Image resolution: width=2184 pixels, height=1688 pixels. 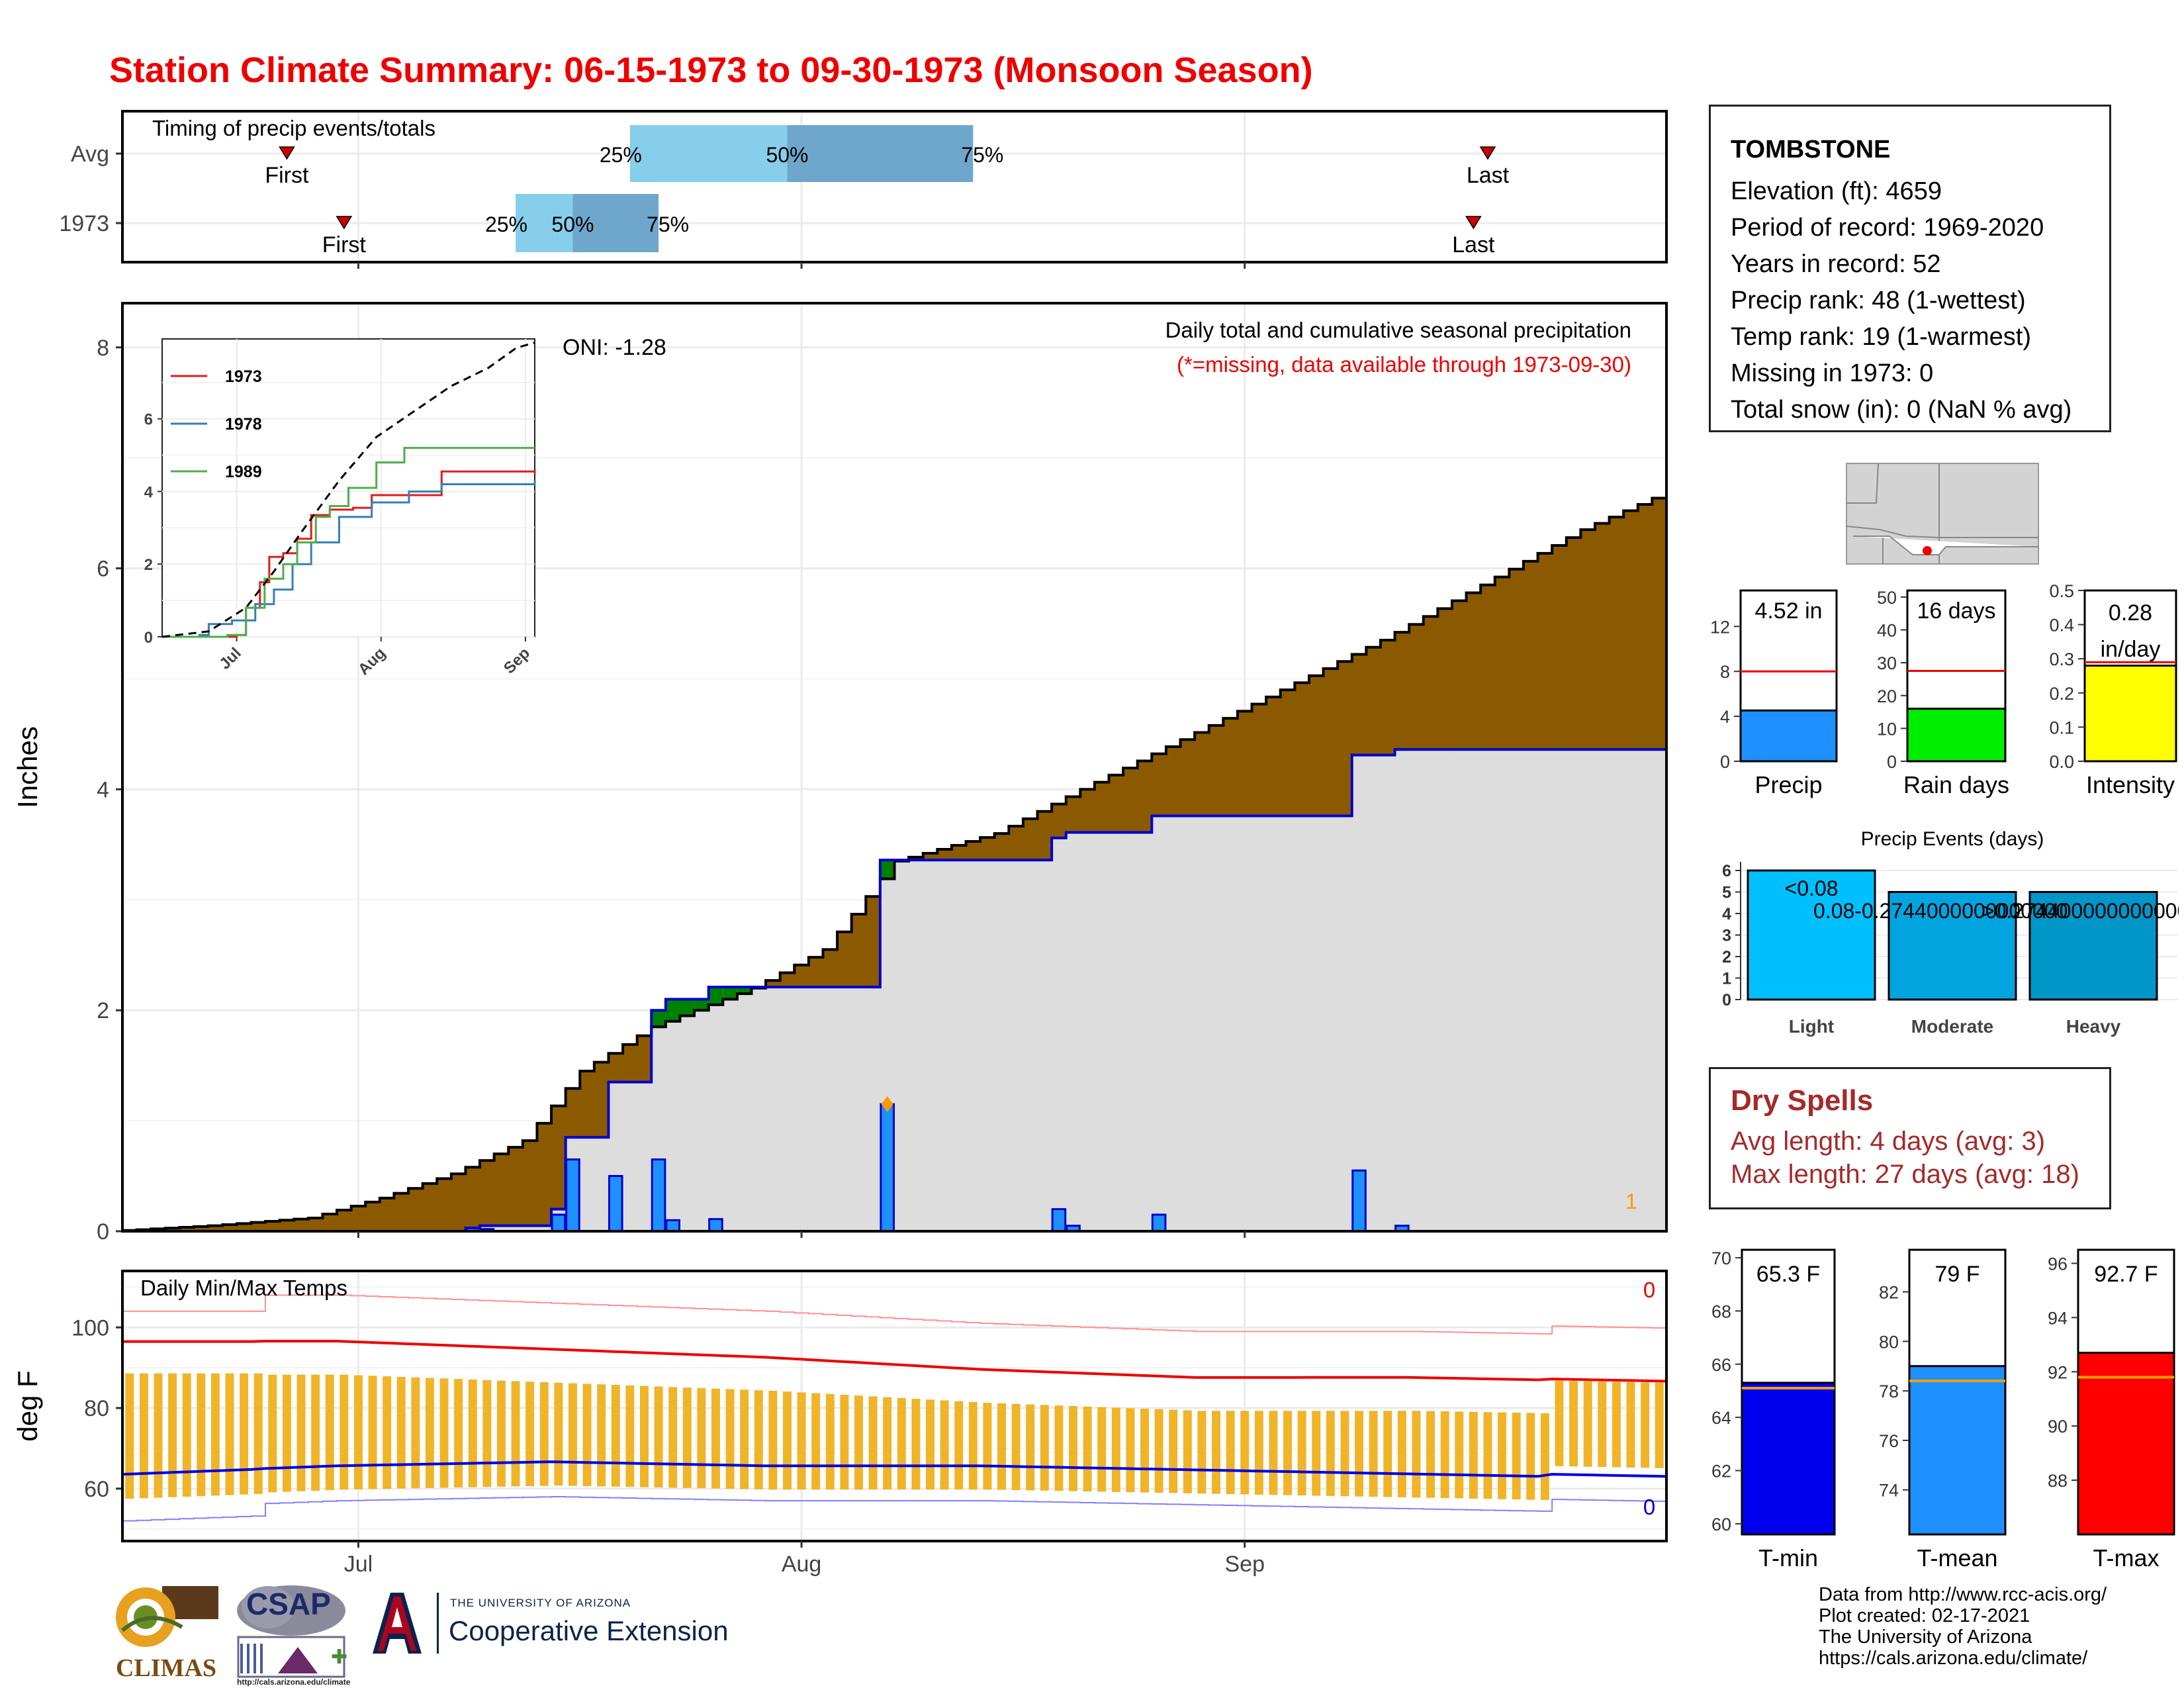 I want to click on min-temp-missing-count: 0, so click(x=1649, y=1507).